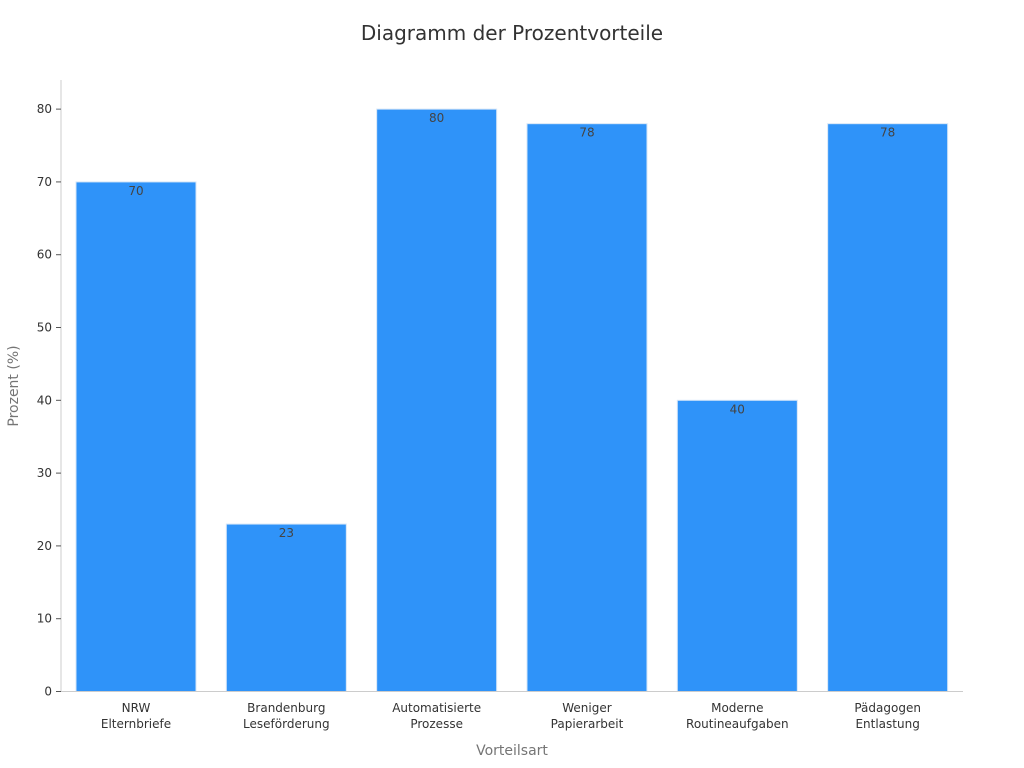 Image resolution: width=1024 pixels, height=768 pixels. What do you see at coordinates (512, 751) in the screenshot?
I see `x-axis-label: Vorteilsart` at bounding box center [512, 751].